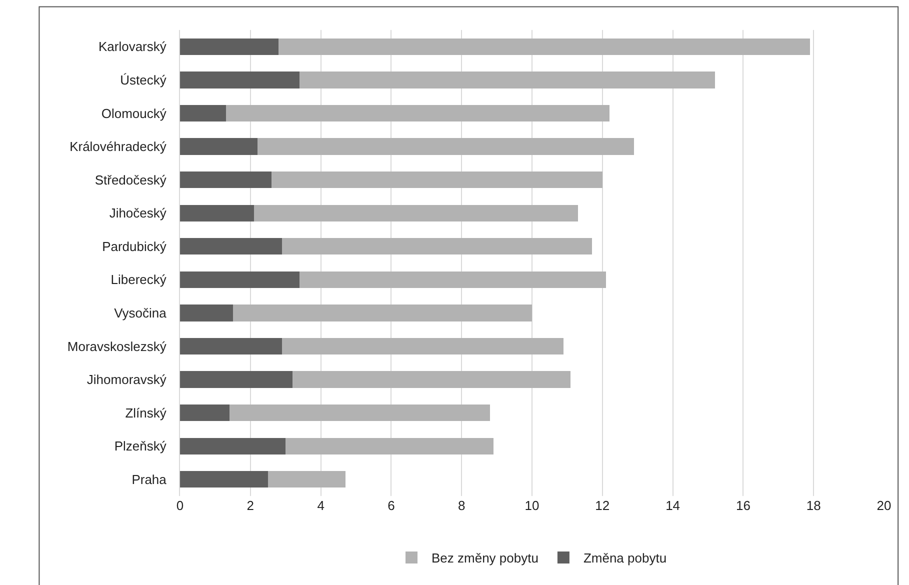  I want to click on y-tick-label: Ústecký, so click(143, 80).